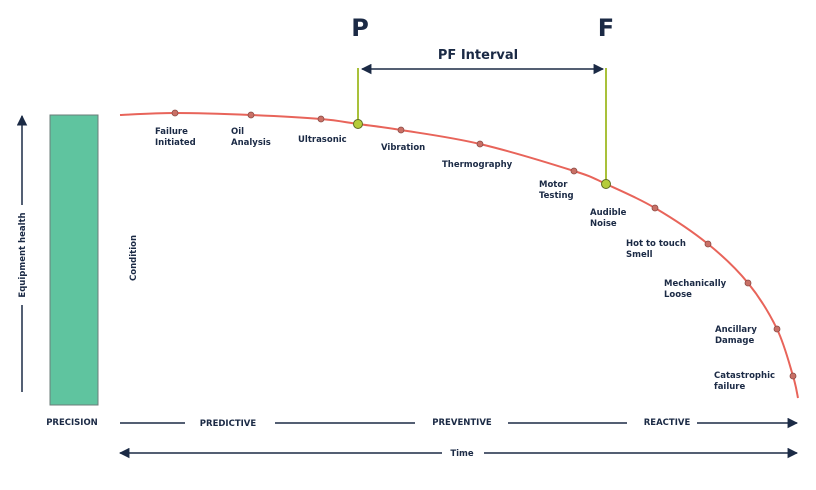 This screenshot has width=816, height=490. What do you see at coordinates (734, 341) in the screenshot?
I see `stage-label: Damage` at bounding box center [734, 341].